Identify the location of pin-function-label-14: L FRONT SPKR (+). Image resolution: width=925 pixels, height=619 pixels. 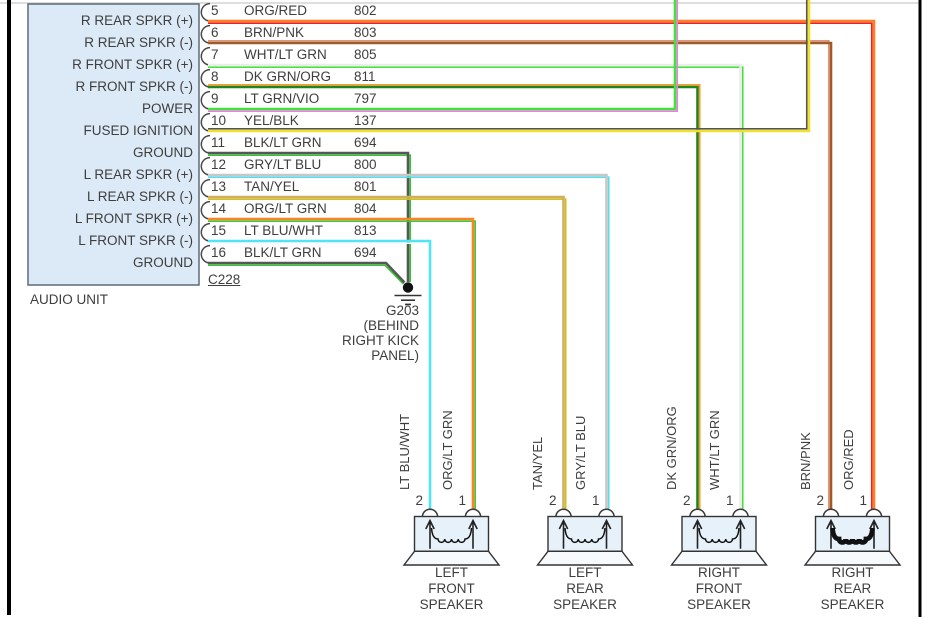
(133, 218).